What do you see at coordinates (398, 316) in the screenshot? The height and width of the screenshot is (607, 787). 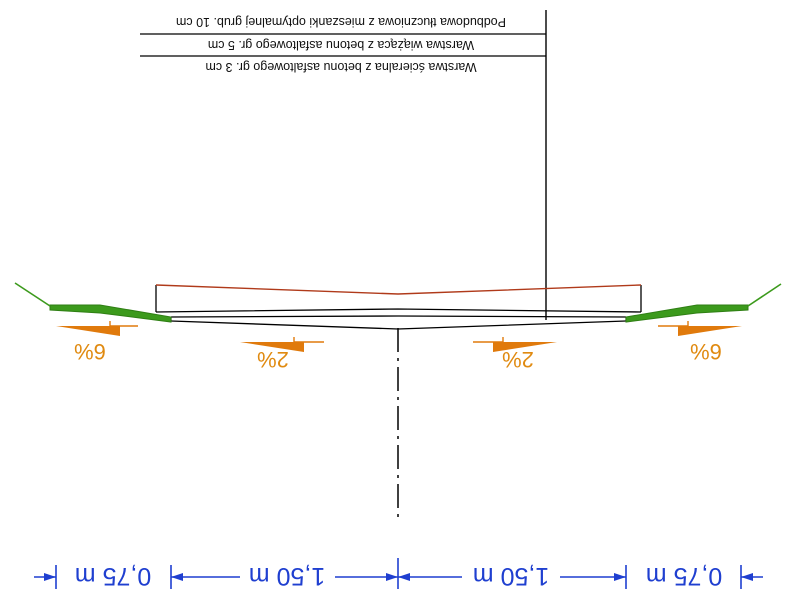 I see `wearing-course-top` at bounding box center [398, 316].